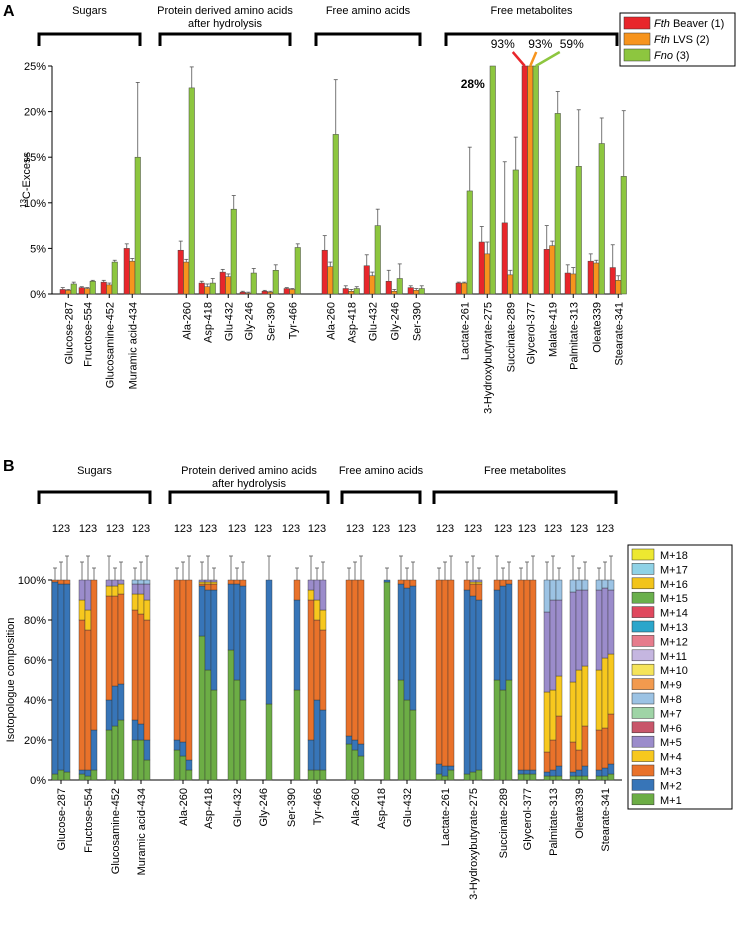  What do you see at coordinates (488, 358) in the screenshot?
I see `category-label-a: 3-Hydroxybutyrate-275` at bounding box center [488, 358].